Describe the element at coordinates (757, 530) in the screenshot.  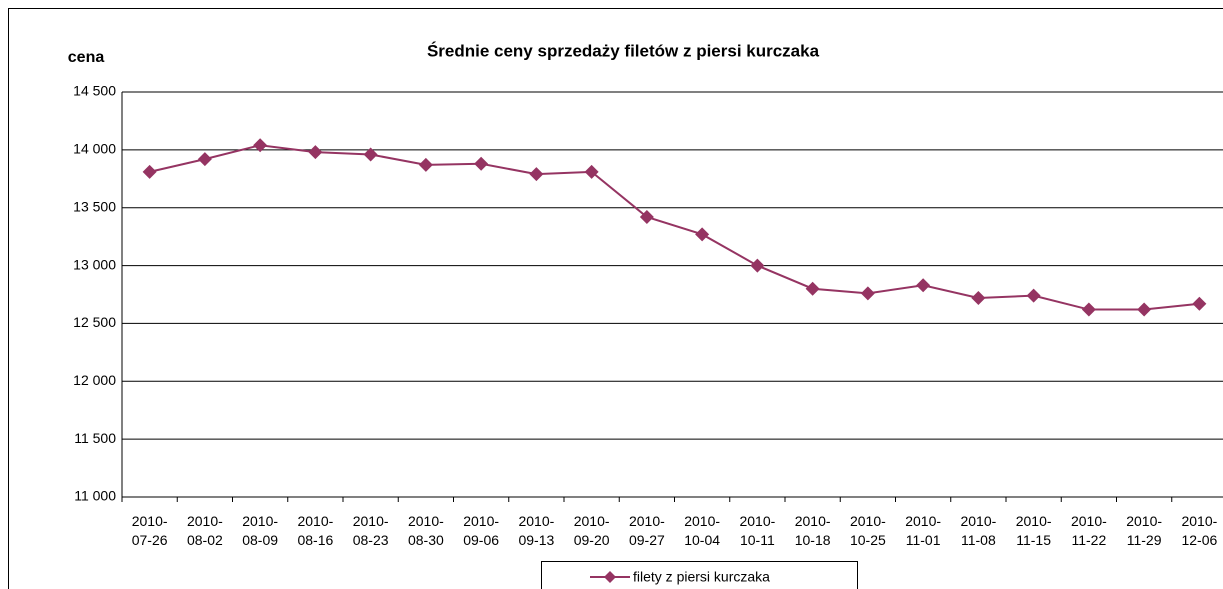
I see `x-tick-label: 2010-10-11` at that location.